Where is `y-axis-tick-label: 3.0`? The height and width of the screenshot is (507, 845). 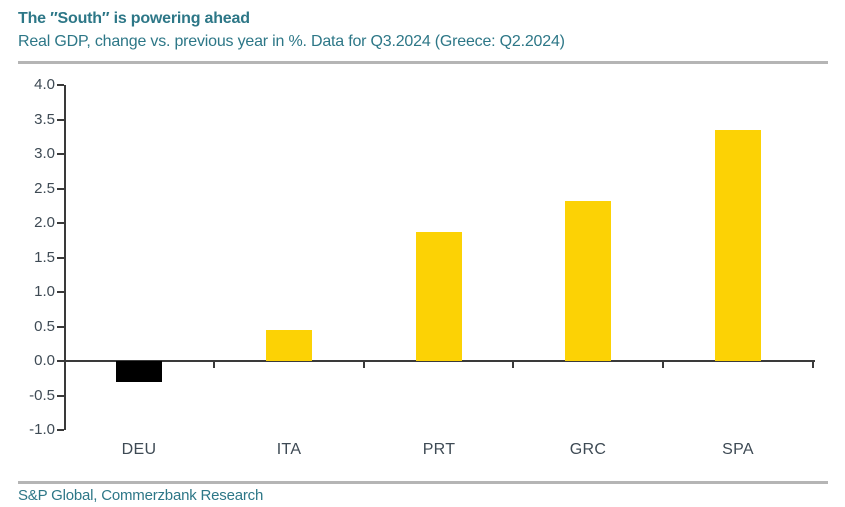 y-axis-tick-label: 3.0 is located at coordinates (44, 153).